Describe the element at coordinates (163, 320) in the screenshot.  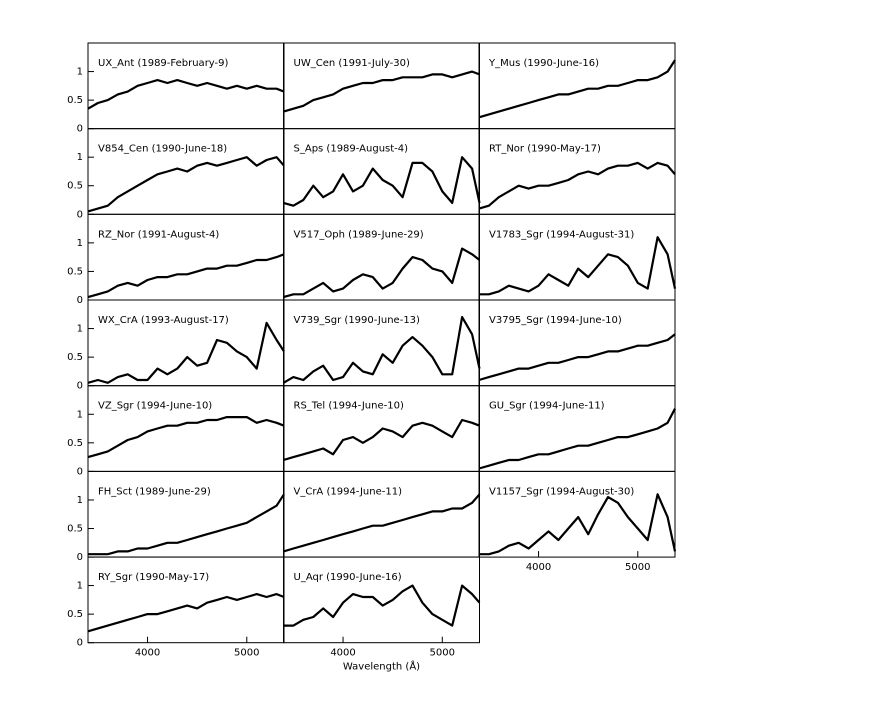
I see `panel-title: WX_CrA (1993-August-17)` at that location.